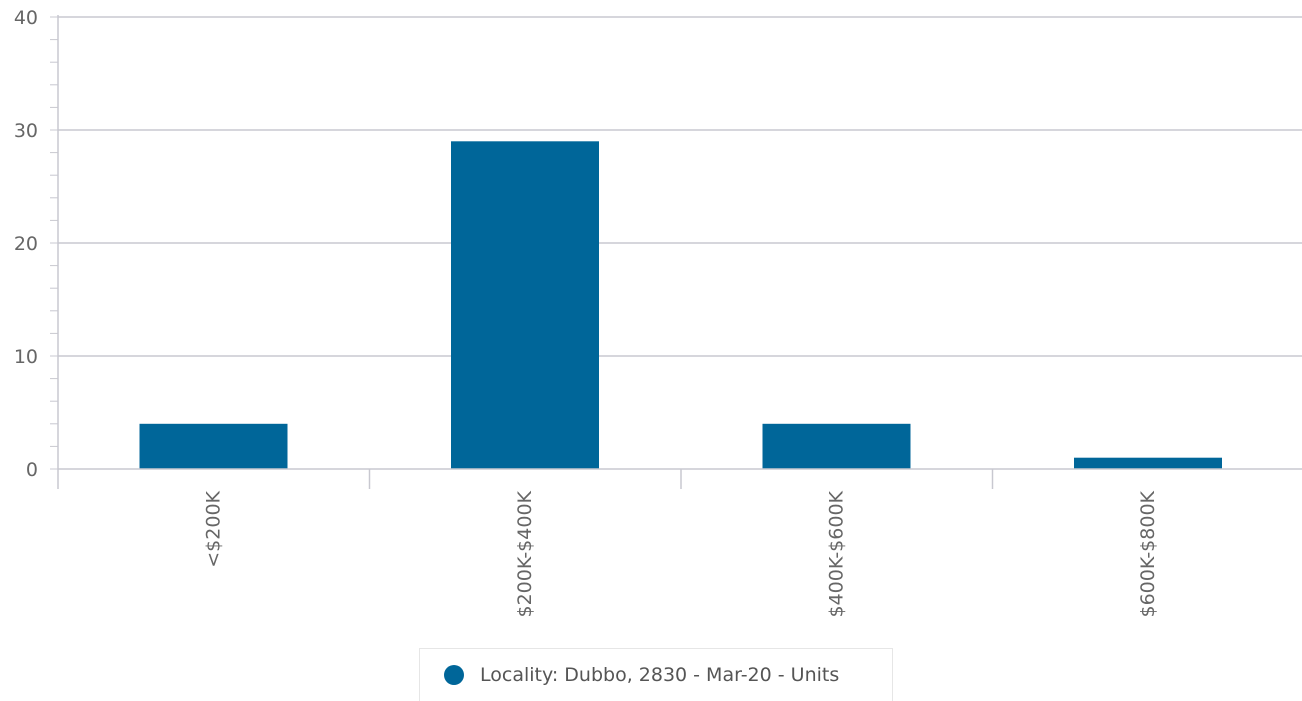  I want to click on legend: Locality: Dubbo, 2830 - Mar-20 - Units, so click(656, 674).